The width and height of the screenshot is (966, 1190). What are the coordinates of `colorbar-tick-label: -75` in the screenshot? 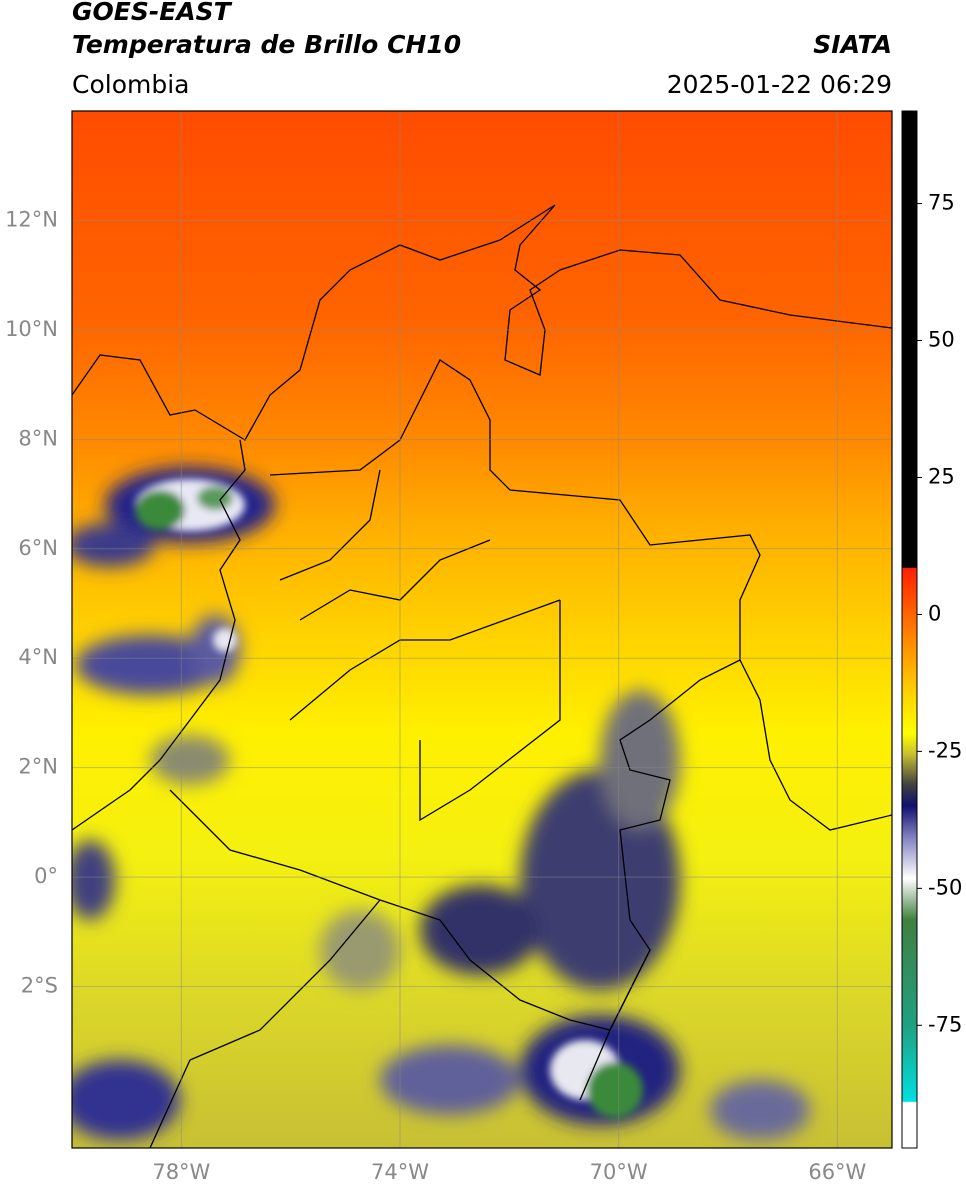 It's located at (945, 1024).